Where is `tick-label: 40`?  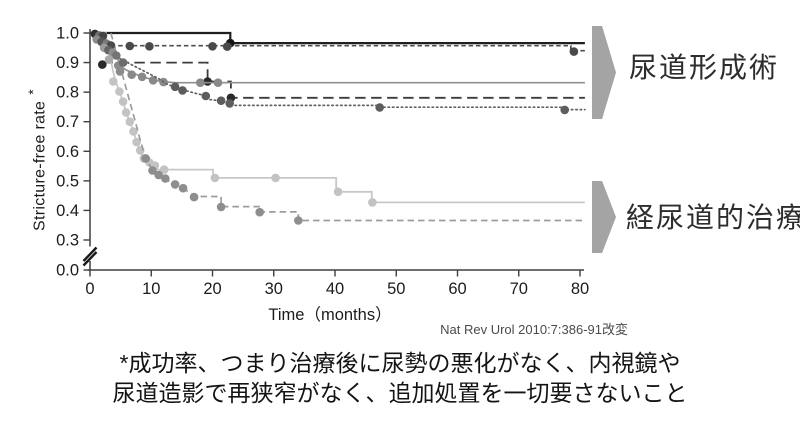
tick-label: 40 is located at coordinates (335, 289).